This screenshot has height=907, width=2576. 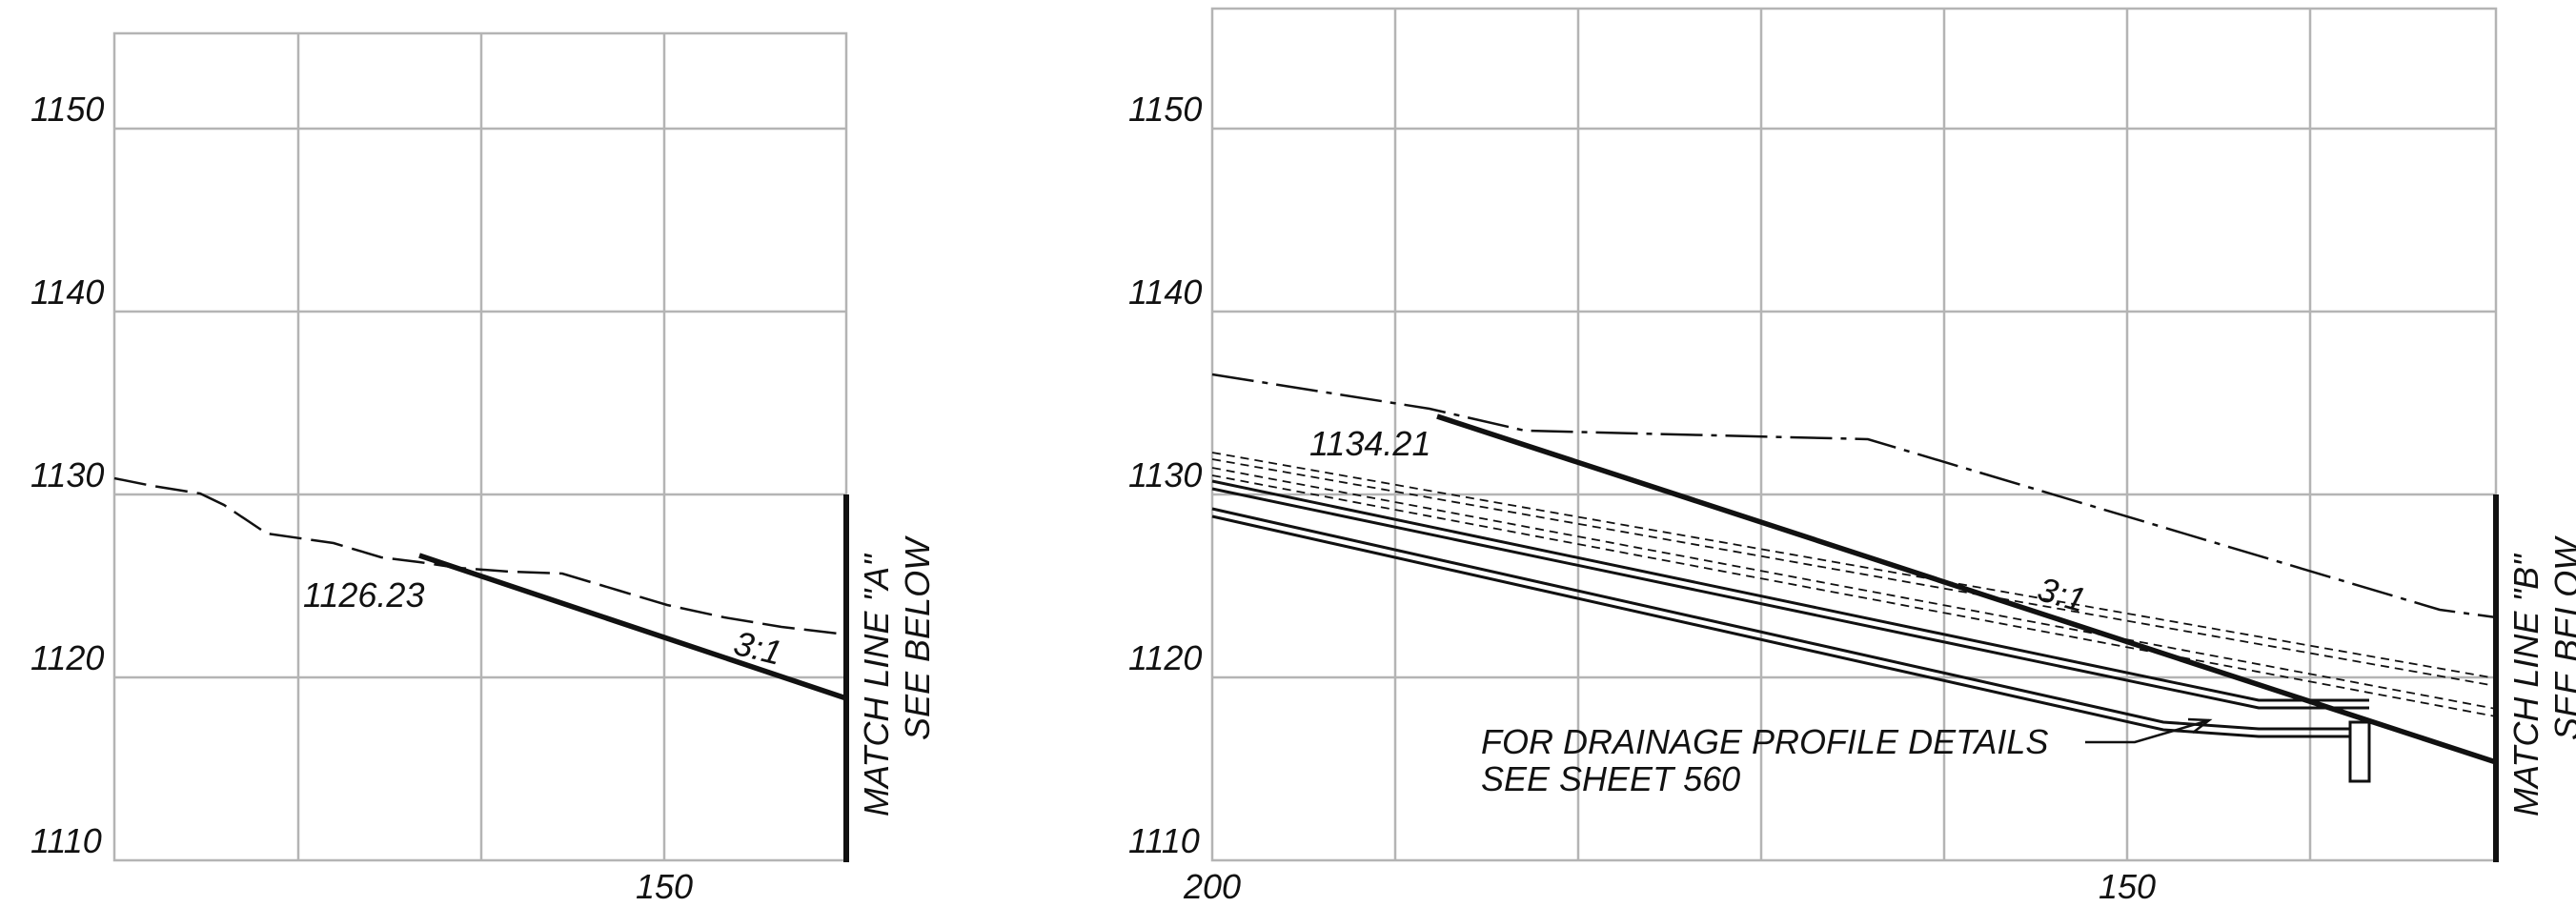 I want to click on panel-b-y-tick: 1120, so click(x=1165, y=657).